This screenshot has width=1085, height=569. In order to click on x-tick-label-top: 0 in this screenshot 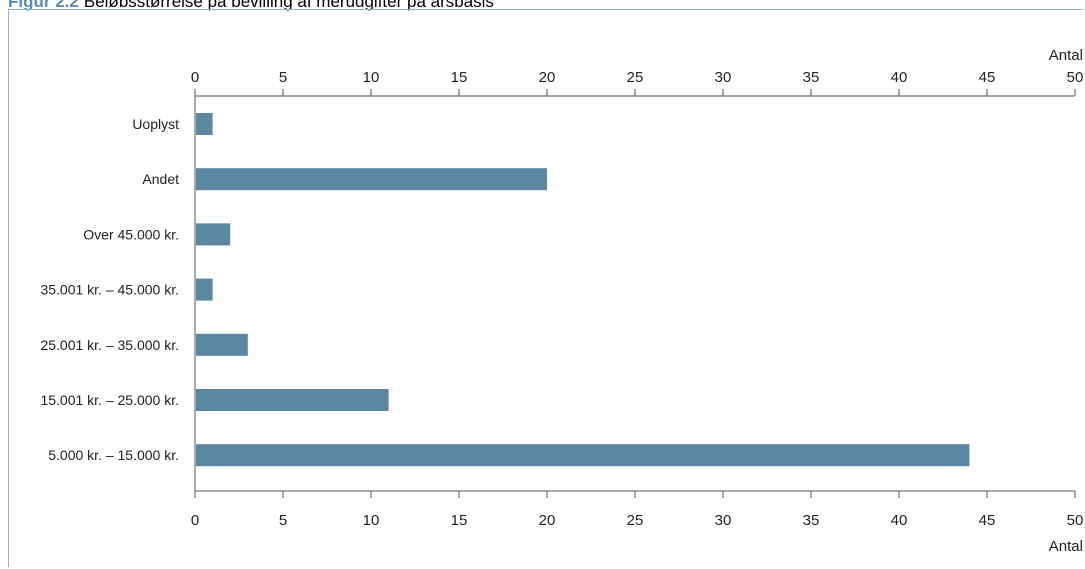, I will do `click(195, 77)`.